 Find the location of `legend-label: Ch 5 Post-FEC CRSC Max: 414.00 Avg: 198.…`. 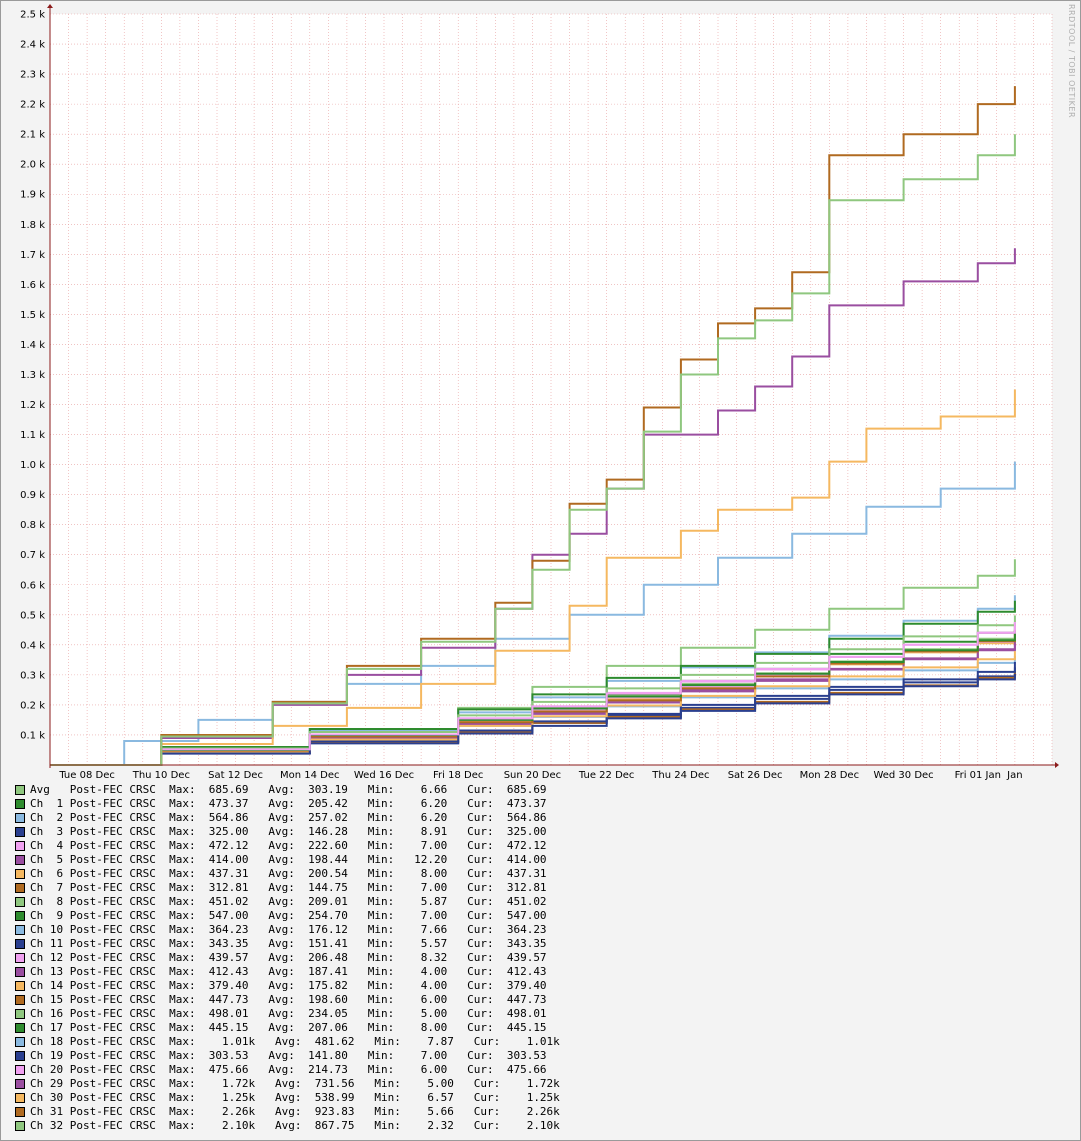

legend-label: Ch 5 Post-FEC CRSC Max: 414.00 Avg: 198.… is located at coordinates (288, 859).